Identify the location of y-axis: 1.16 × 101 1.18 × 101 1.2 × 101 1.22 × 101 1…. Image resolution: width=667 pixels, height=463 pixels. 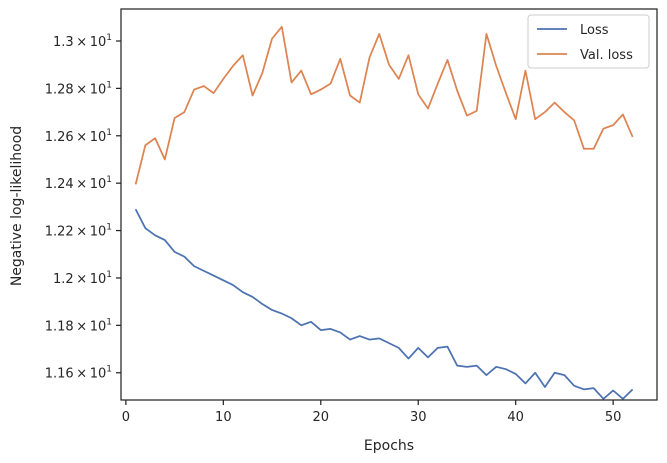
(83, 207).